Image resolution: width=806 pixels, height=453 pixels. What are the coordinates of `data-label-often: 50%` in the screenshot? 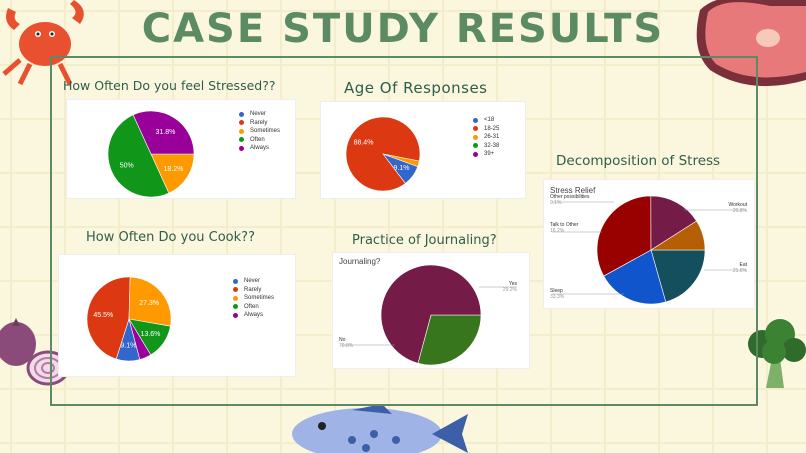 It's located at (127, 166).